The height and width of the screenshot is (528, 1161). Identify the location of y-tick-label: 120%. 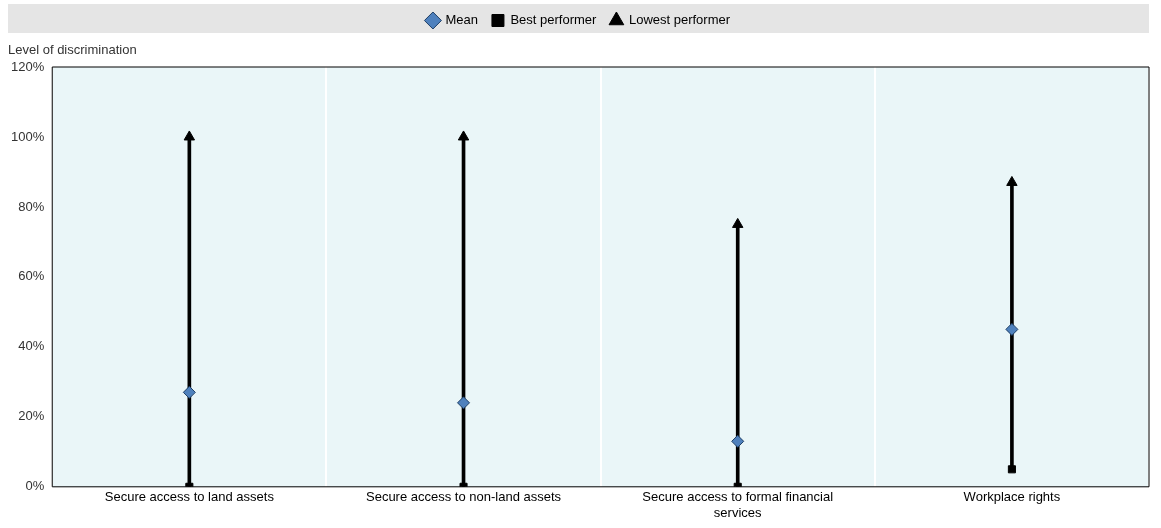
(28, 66).